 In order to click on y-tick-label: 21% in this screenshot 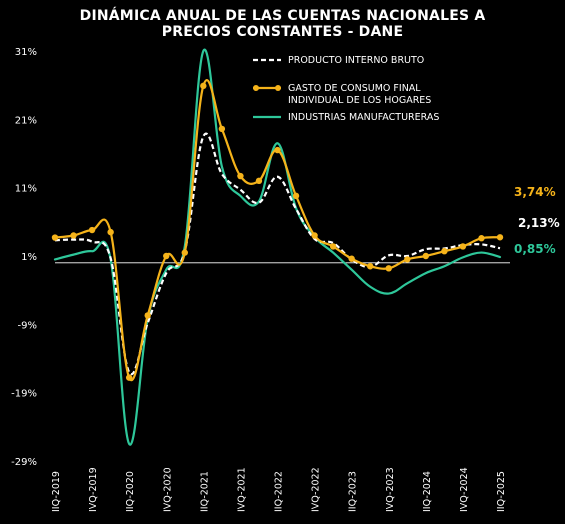, I will do `click(26, 120)`.